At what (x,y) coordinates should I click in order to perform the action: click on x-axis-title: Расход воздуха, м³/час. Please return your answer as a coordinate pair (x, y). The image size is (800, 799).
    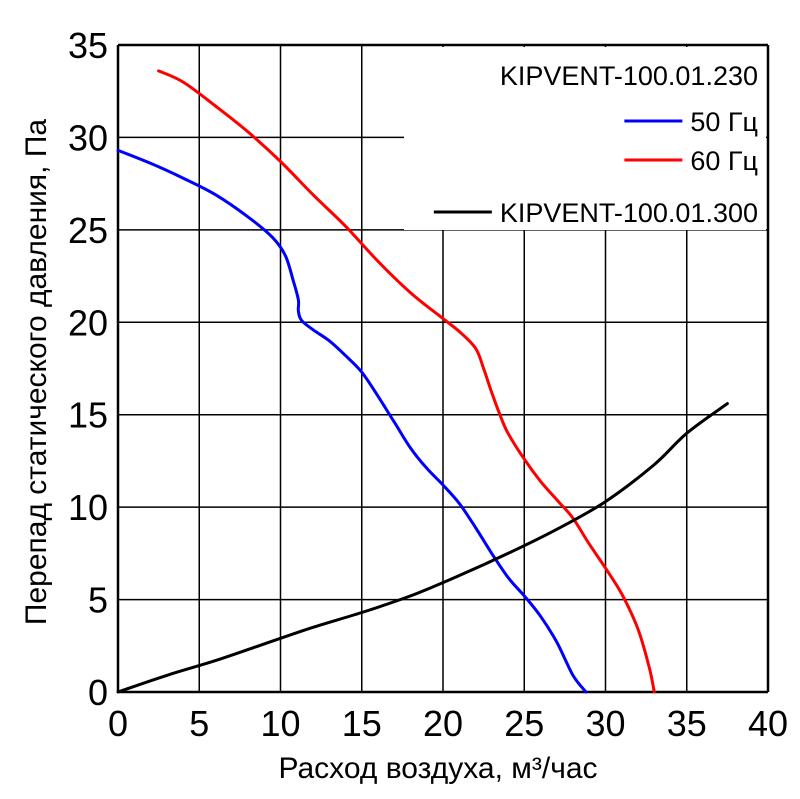
    Looking at the image, I should click on (437, 768).